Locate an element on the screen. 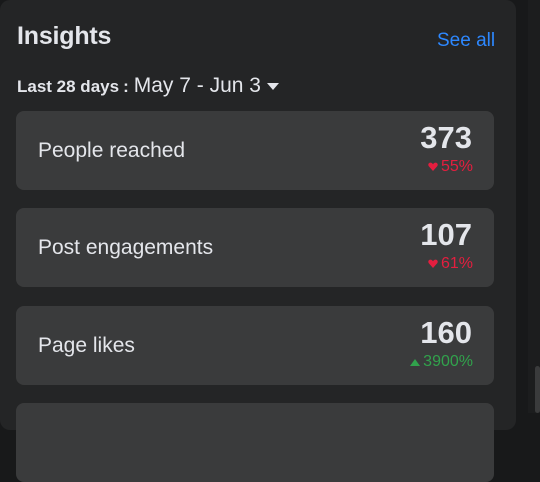  date-range-label: Last 28 days is located at coordinates (68, 86).